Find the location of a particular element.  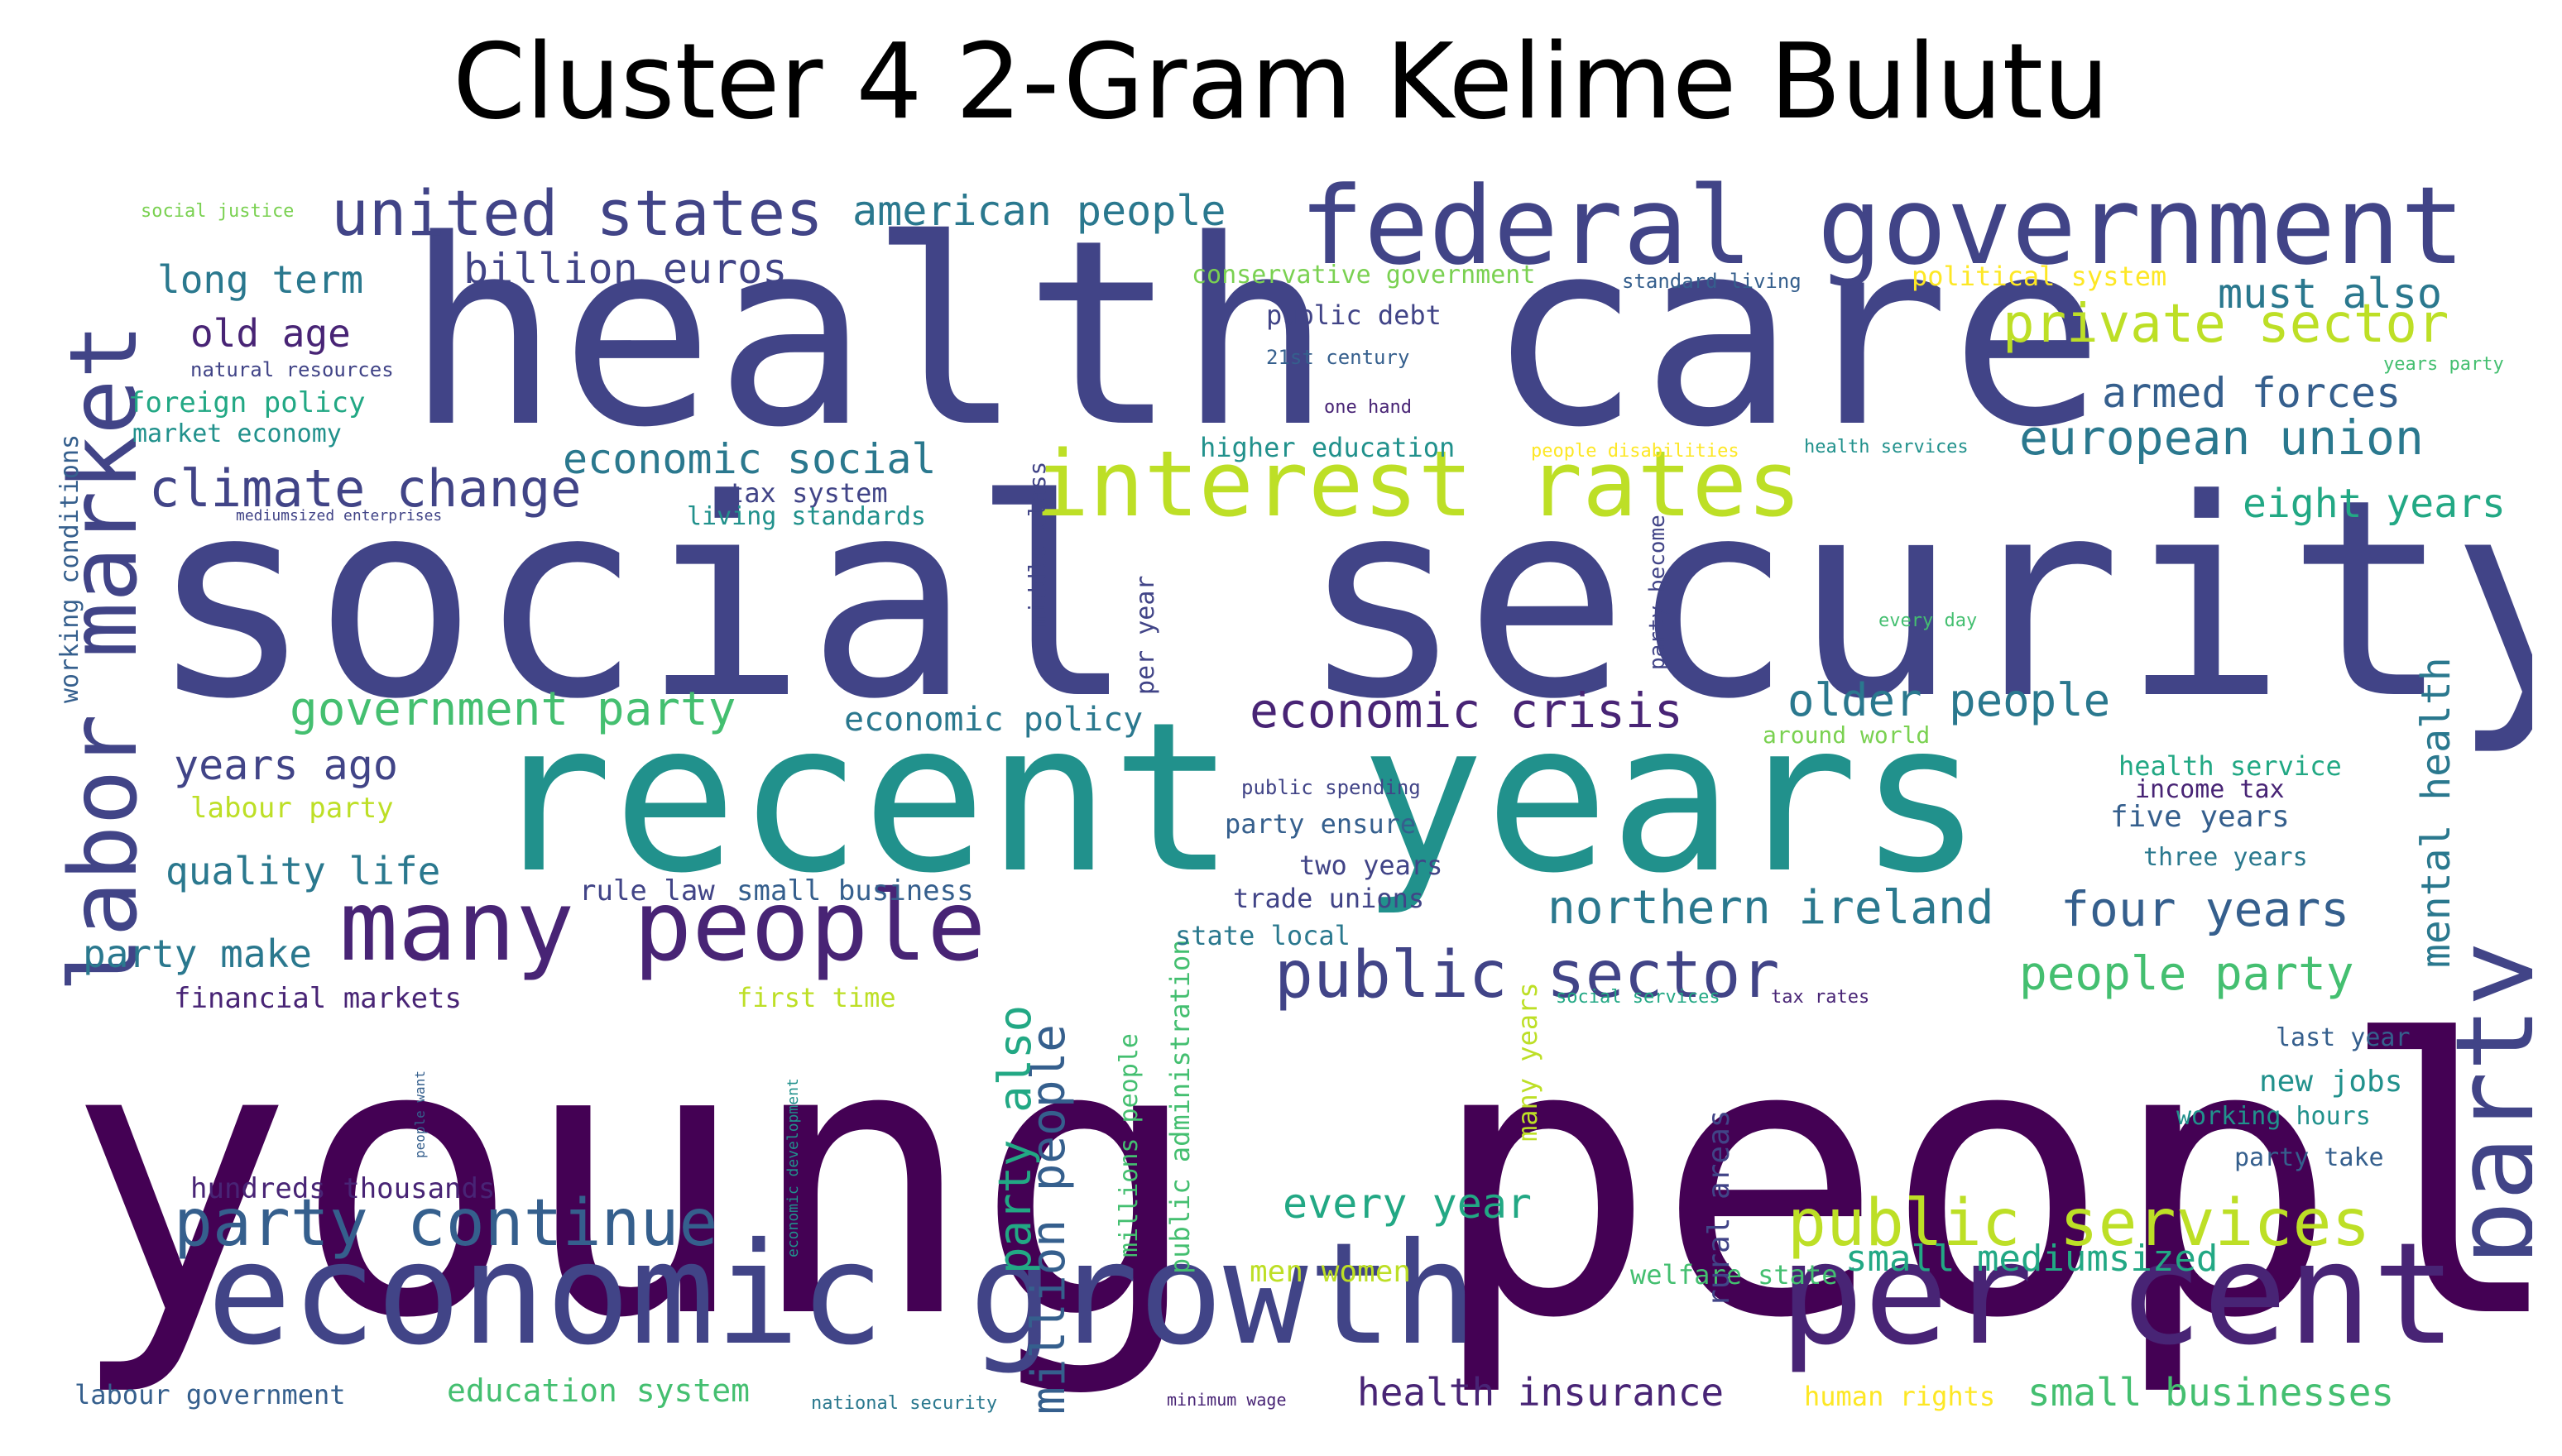

word-hundreds-thousands: hundreds thousands is located at coordinates (343, 1188).